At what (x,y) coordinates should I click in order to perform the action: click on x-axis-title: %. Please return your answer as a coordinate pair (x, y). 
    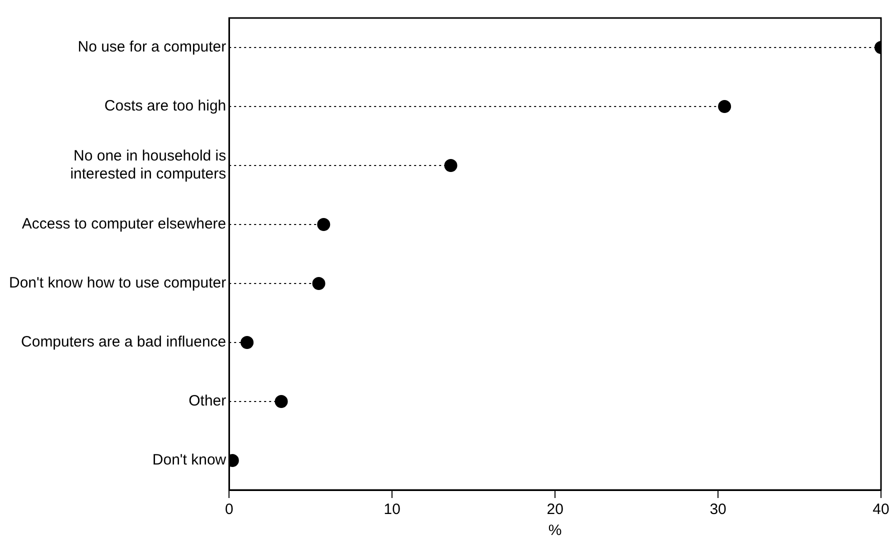
    Looking at the image, I should click on (555, 531).